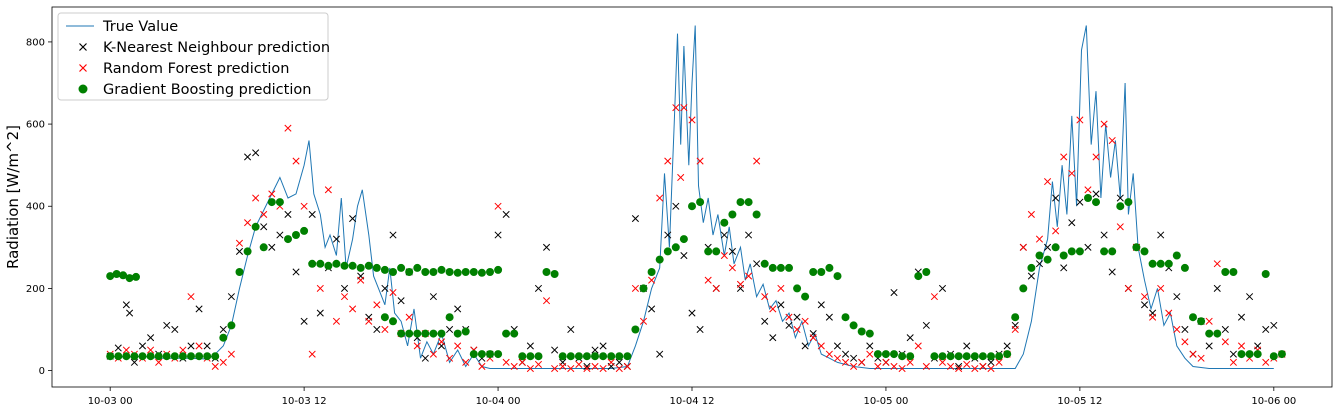 The width and height of the screenshot is (1341, 411). I want to click on legend-handle-dot, so click(83, 89).